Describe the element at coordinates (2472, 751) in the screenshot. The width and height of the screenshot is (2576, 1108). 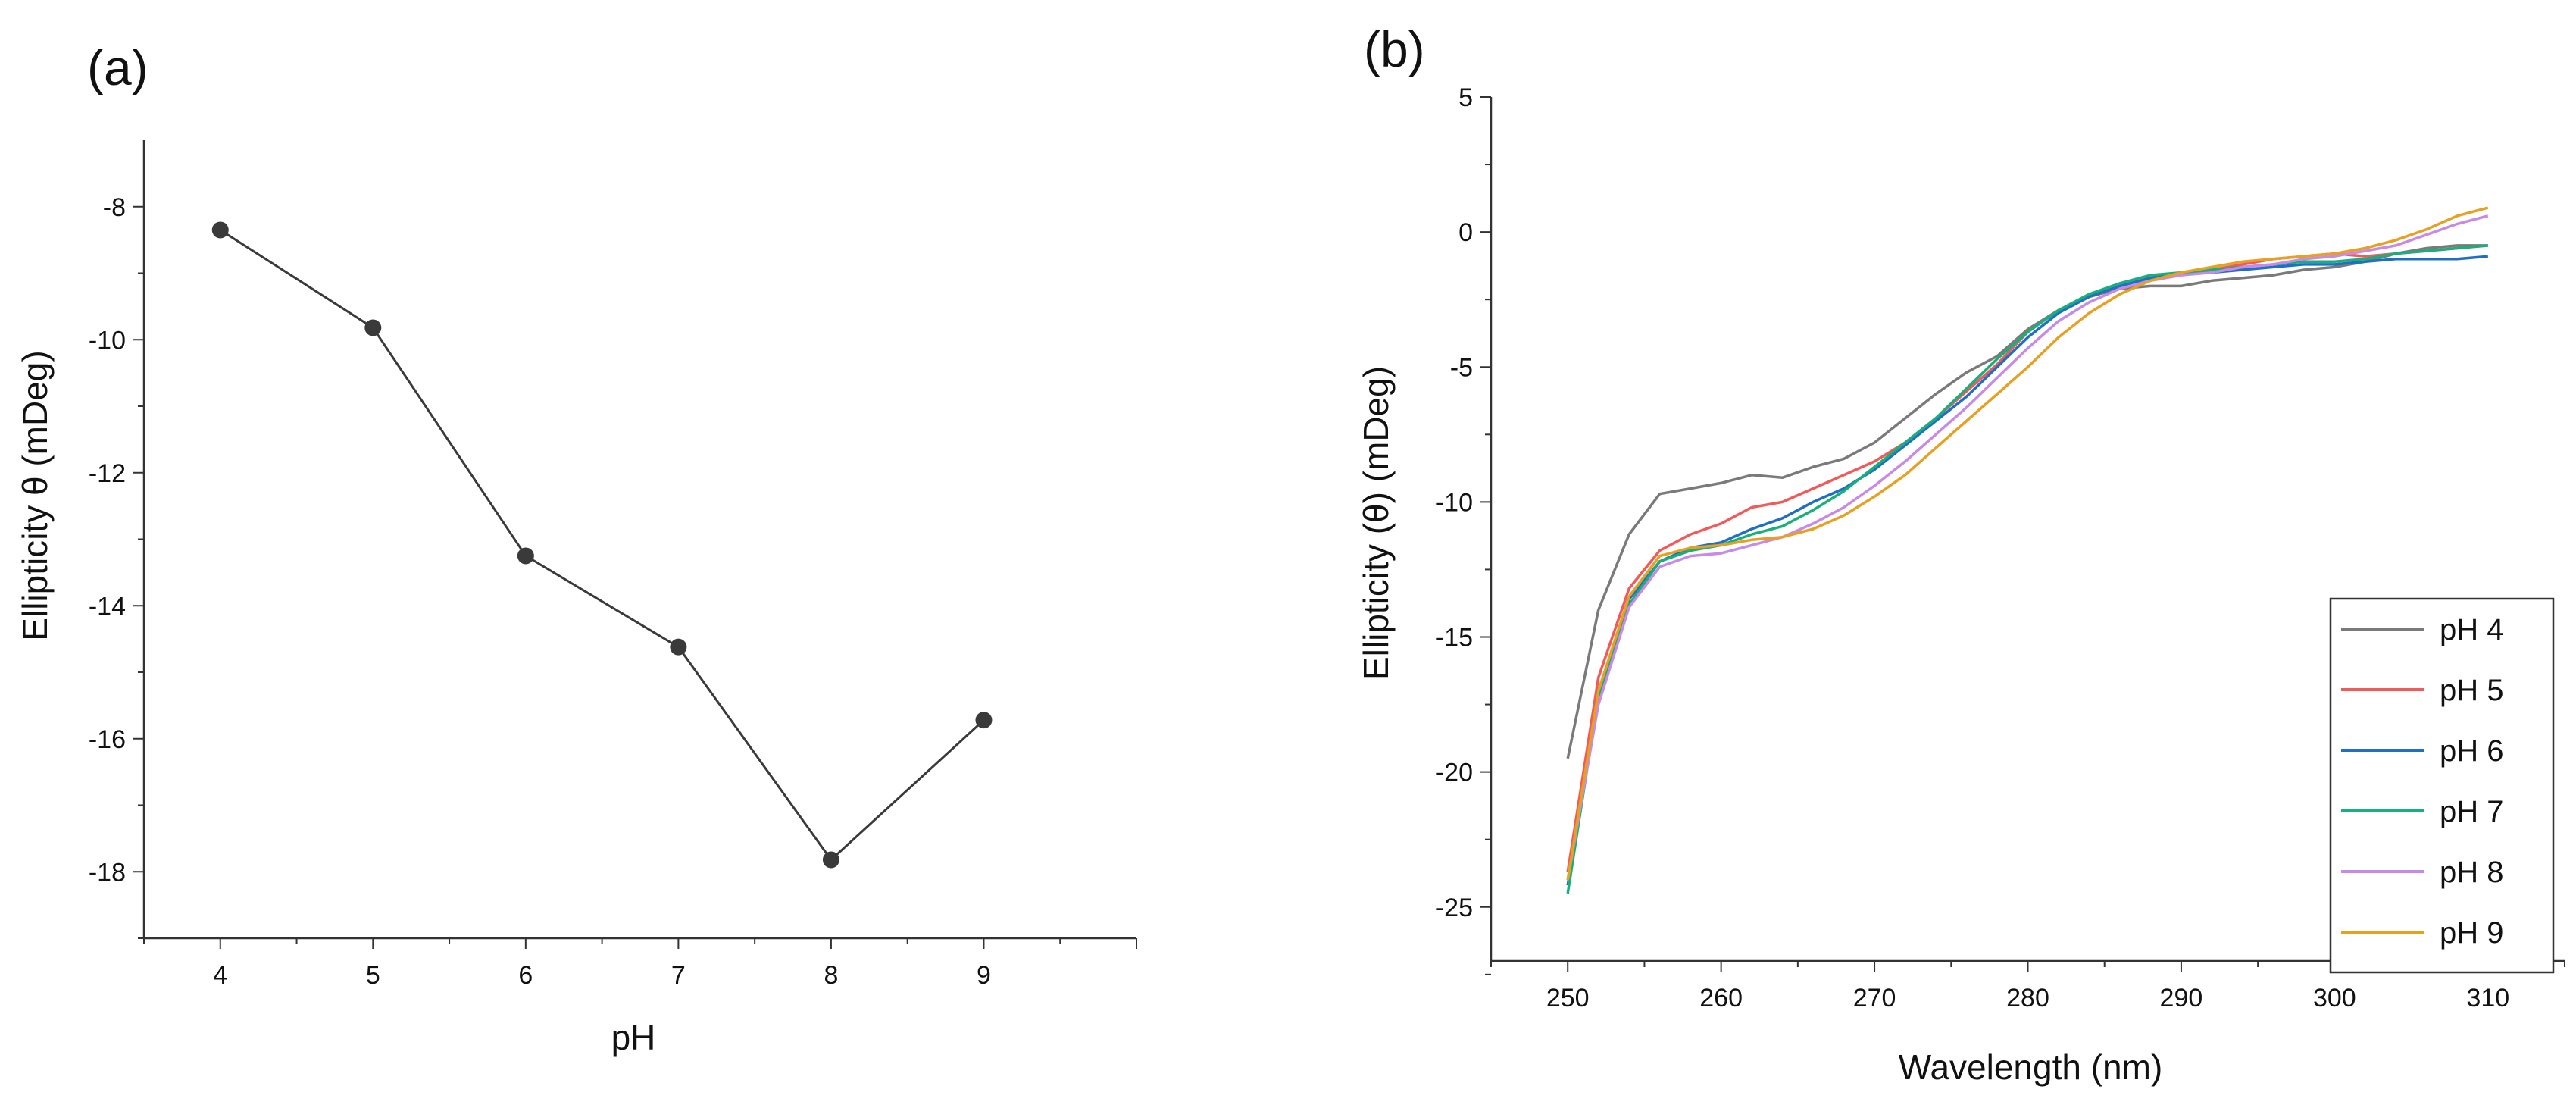
I see `legend-label: pH 6` at that location.